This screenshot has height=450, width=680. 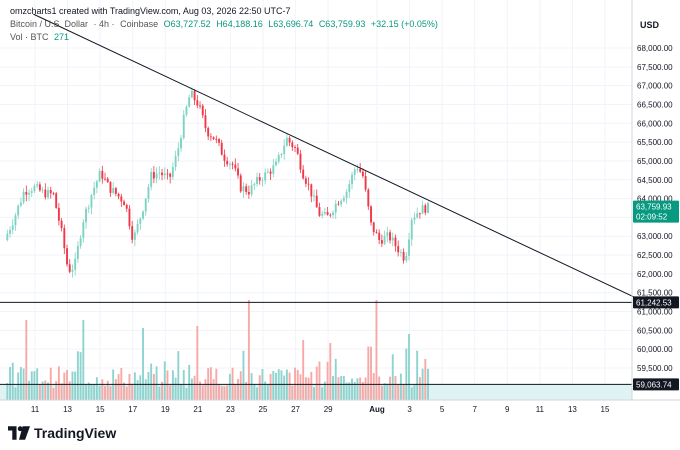 What do you see at coordinates (49, 24) in the screenshot?
I see `symbol-name: Bitcoin / U.S. Dollar` at bounding box center [49, 24].